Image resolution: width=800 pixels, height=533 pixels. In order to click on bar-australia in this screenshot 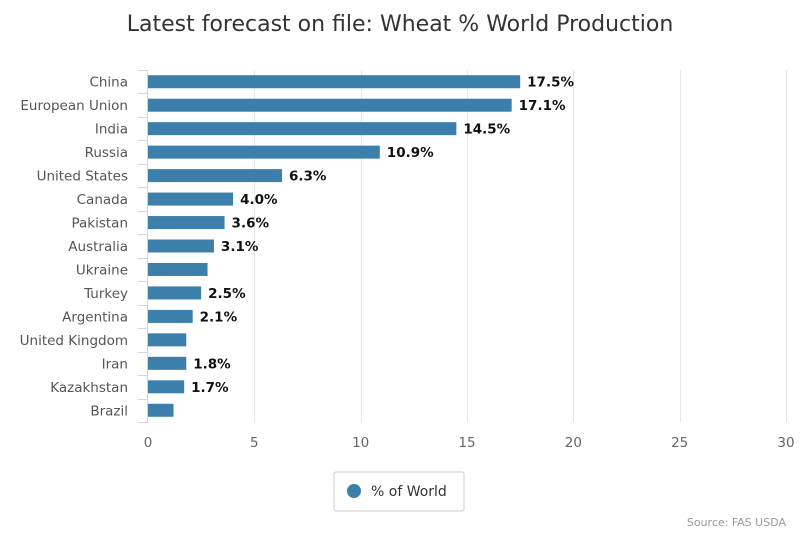, I will do `click(181, 246)`.